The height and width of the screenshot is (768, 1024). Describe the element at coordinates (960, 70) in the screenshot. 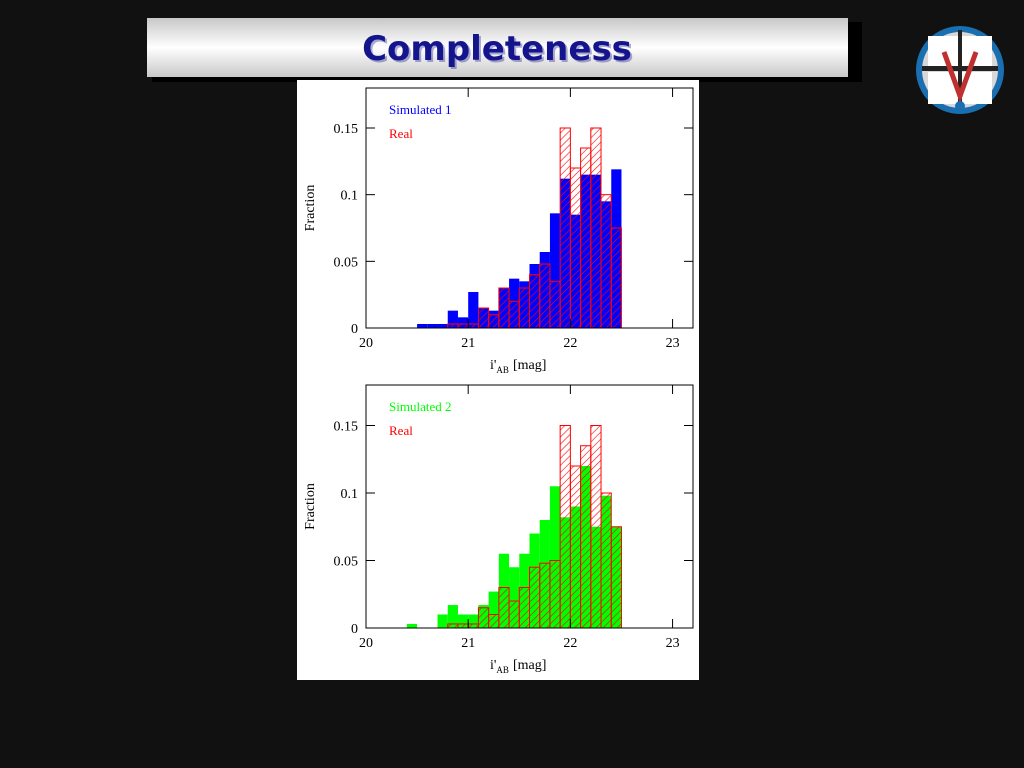

I see `logo` at that location.